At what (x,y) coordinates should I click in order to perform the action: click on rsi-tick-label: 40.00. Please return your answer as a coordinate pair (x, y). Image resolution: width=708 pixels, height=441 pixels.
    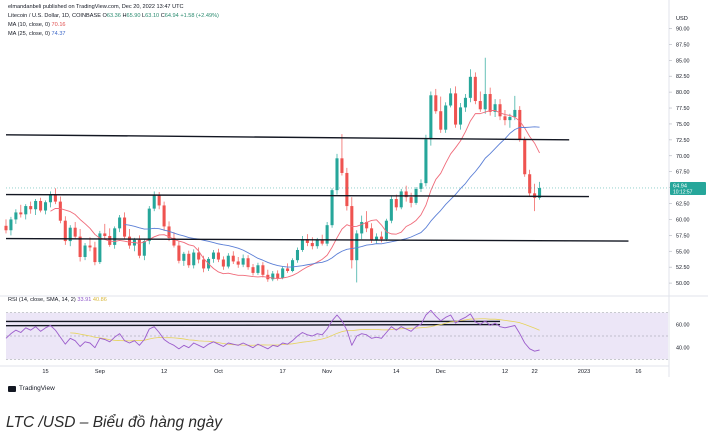
    Looking at the image, I should click on (683, 349).